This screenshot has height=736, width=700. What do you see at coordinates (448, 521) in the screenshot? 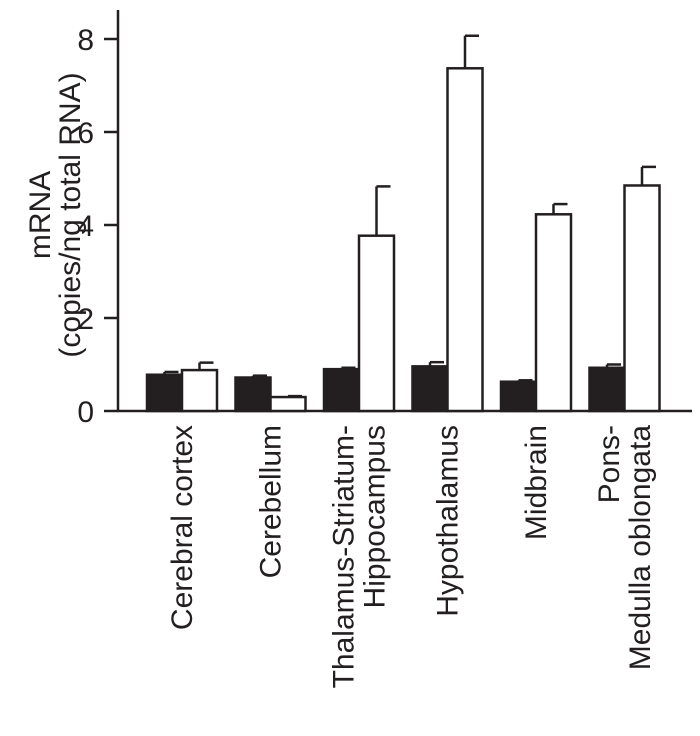
I see `x-tick-label-3-line-0: Hypothalamus` at bounding box center [448, 521].